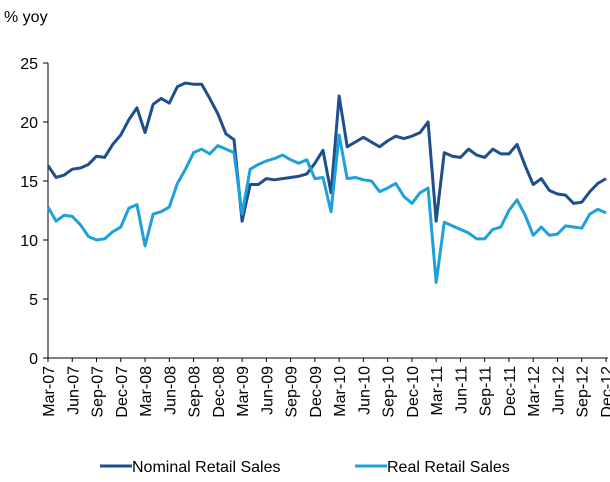 Image resolution: width=610 pixels, height=482 pixels. Describe the element at coordinates (170, 390) in the screenshot. I see `x-tick-label: Jun-08` at that location.